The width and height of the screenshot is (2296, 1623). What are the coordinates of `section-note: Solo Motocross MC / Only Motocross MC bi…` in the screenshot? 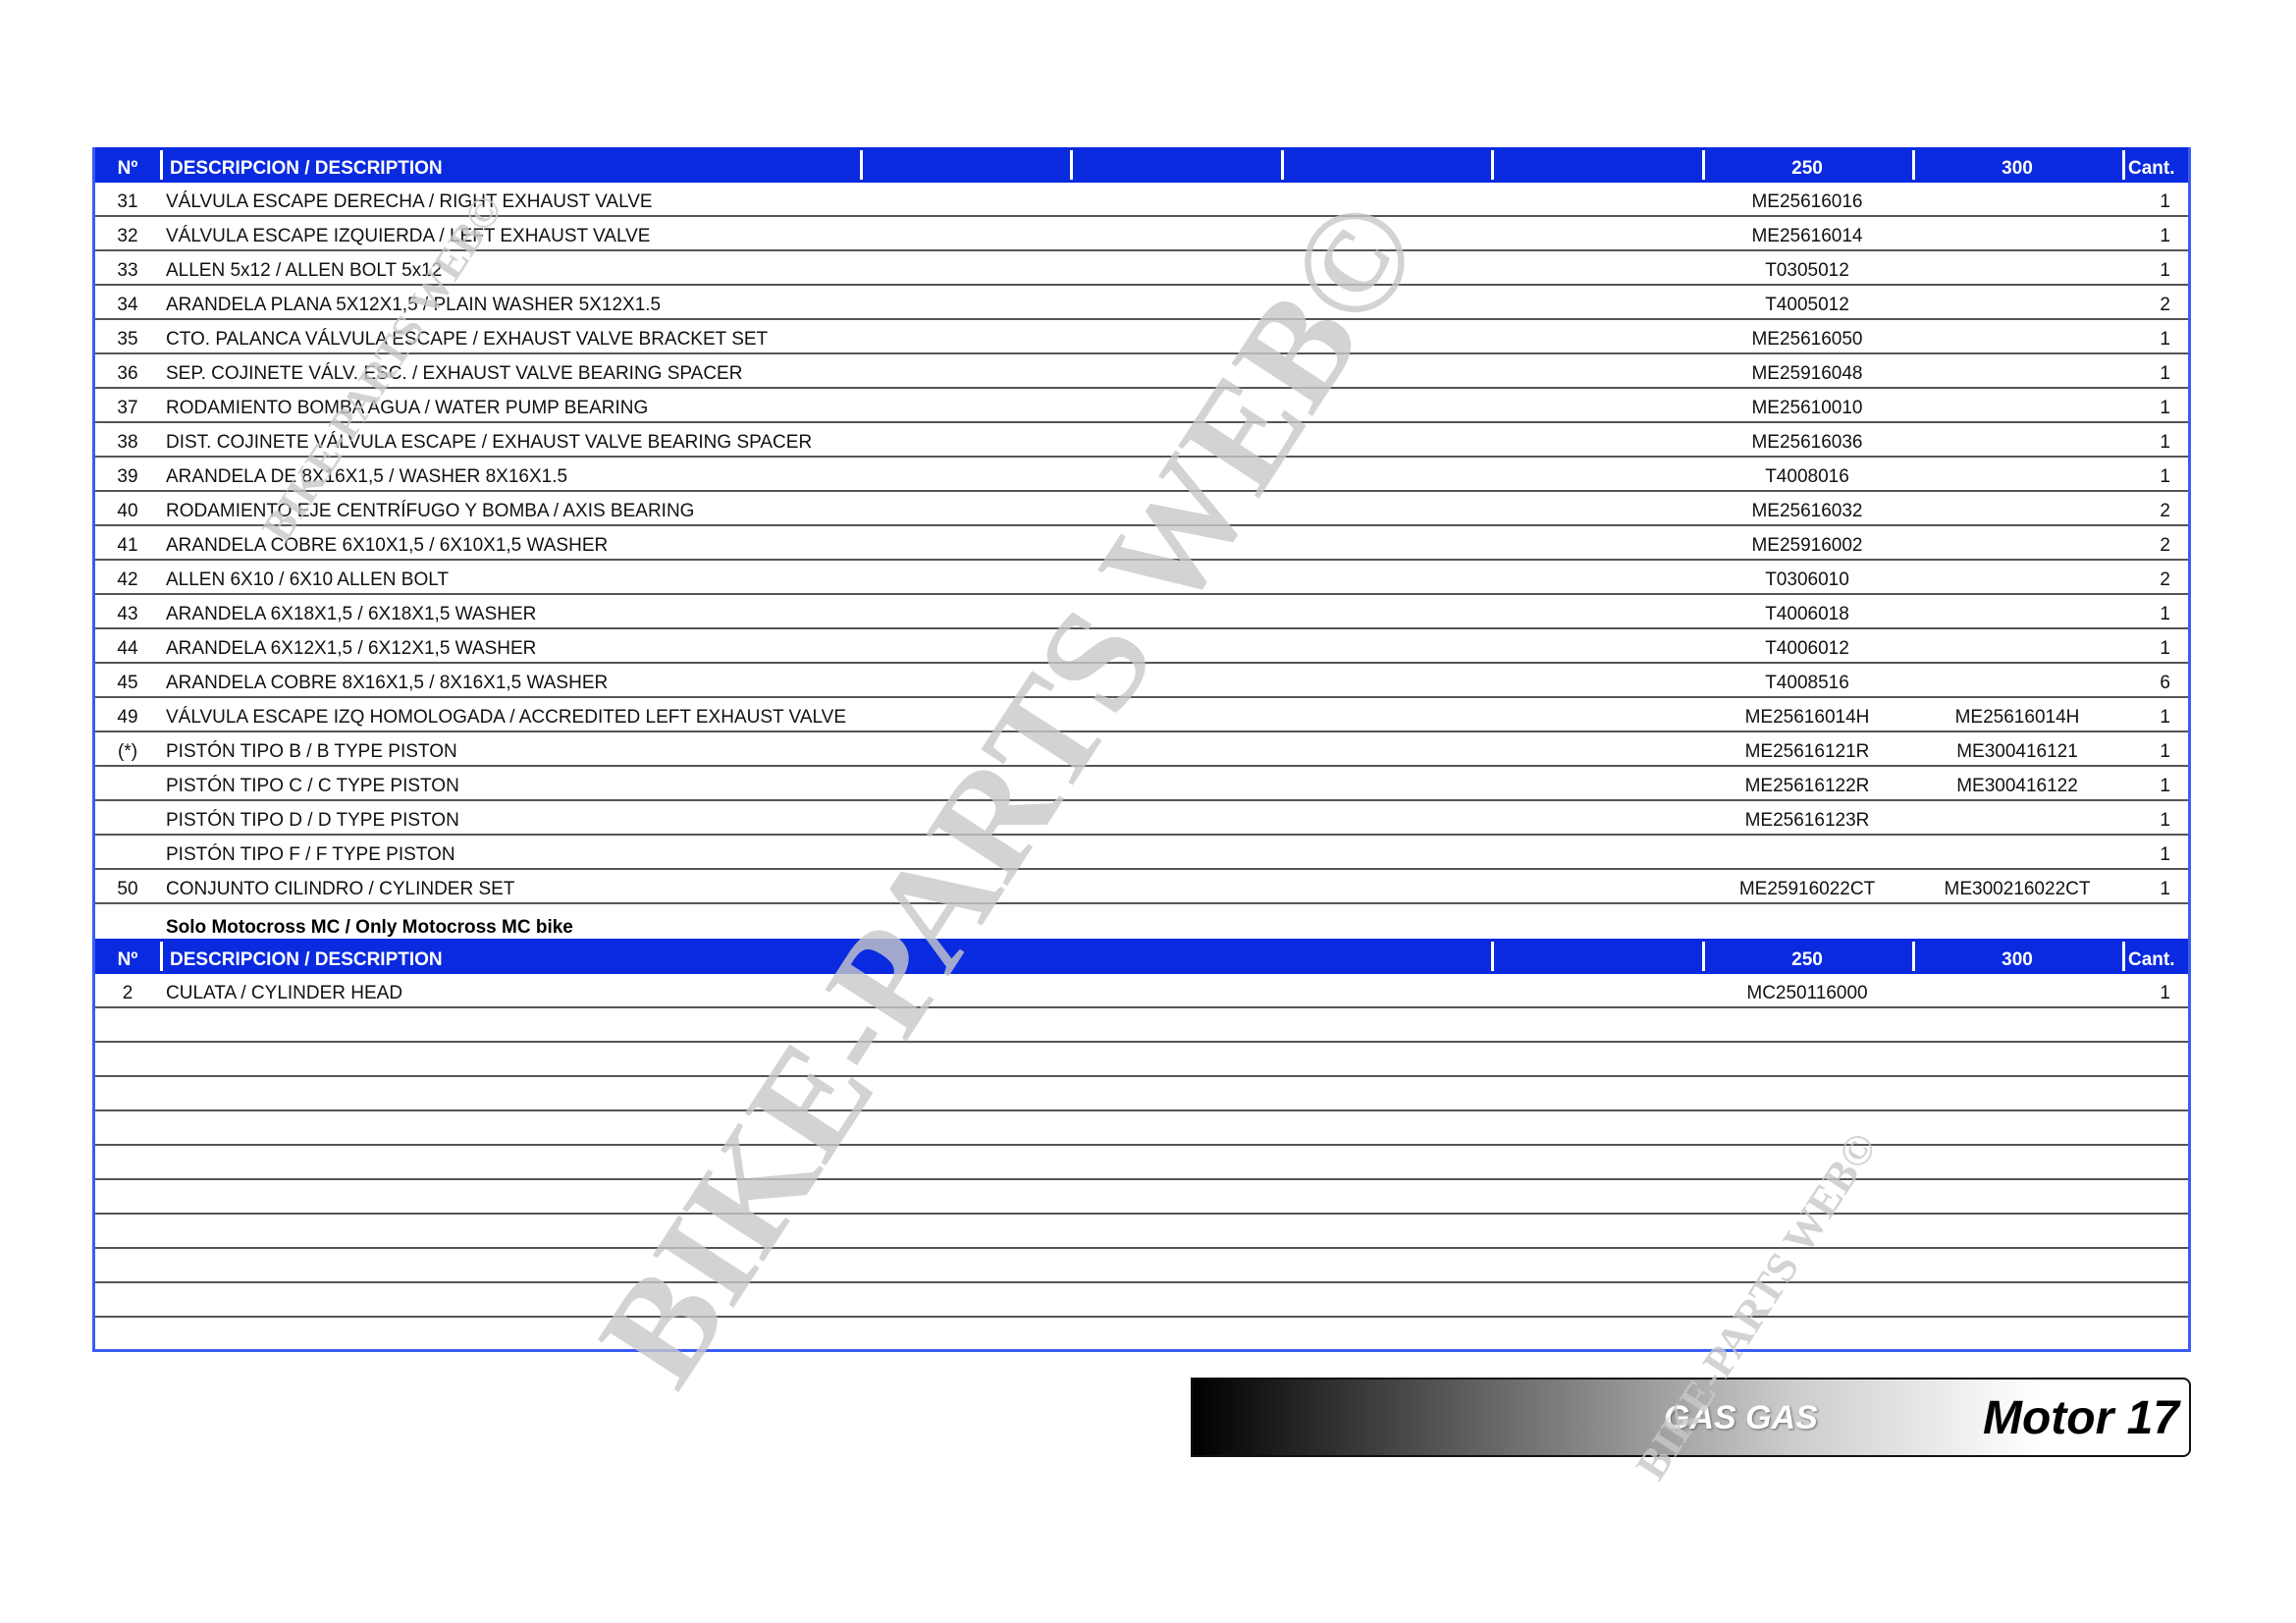 It's located at (1141, 921).